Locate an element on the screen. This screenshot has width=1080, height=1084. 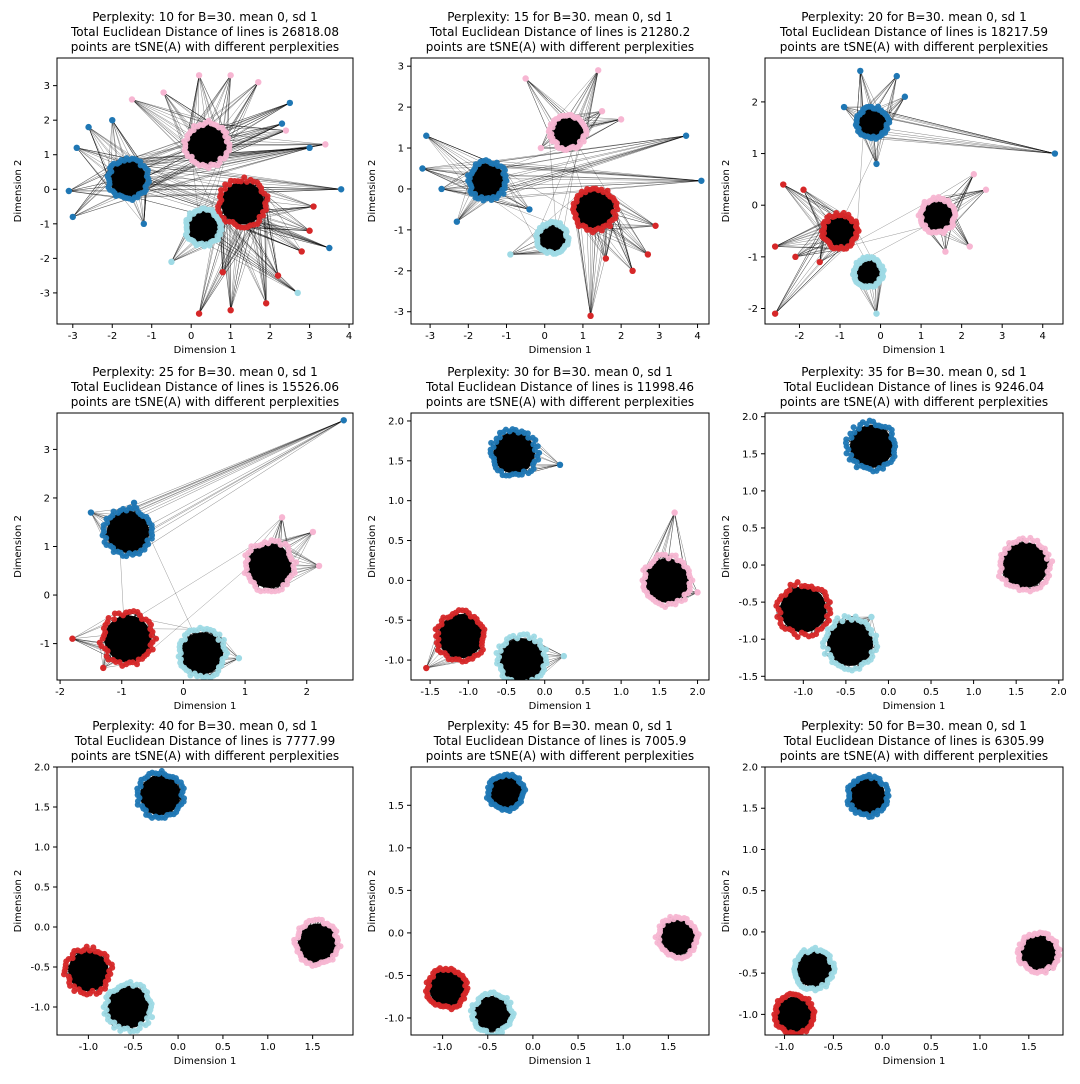
subplot-title: Perplexity: 15 for B=30. mean 0, sd 1 is located at coordinates (560, 17).